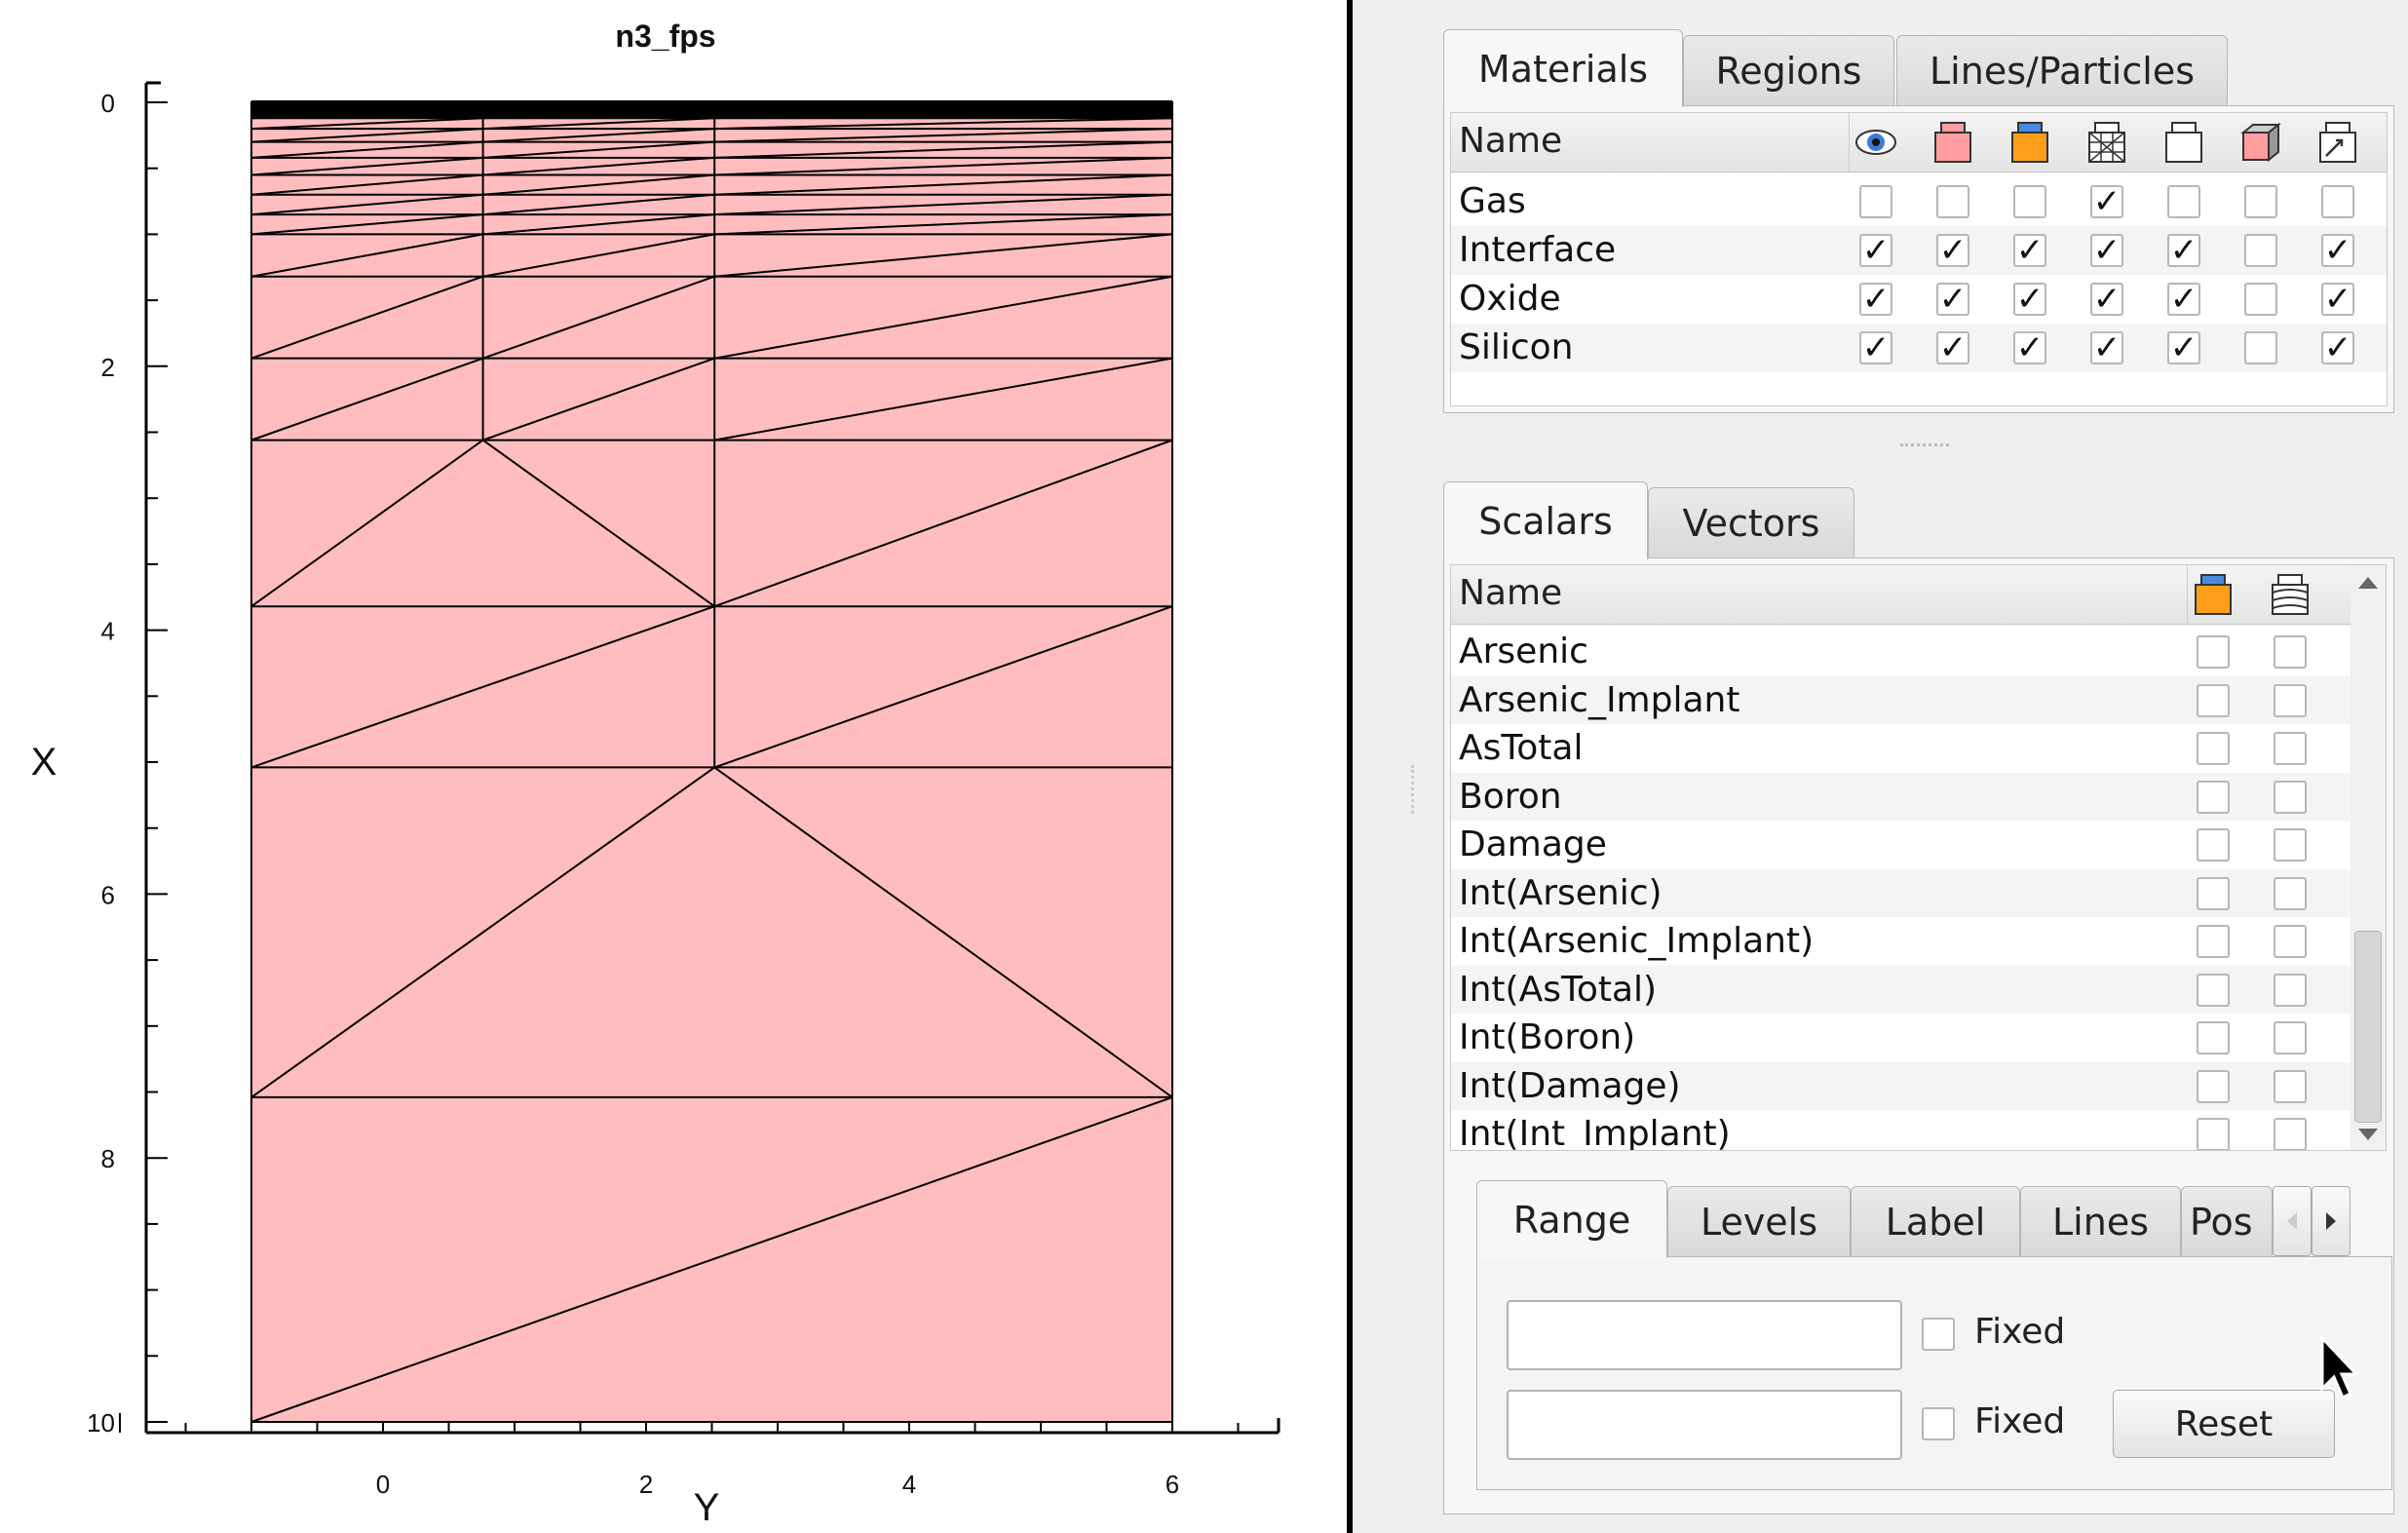 This screenshot has height=1533, width=2408. I want to click on scalars-scrollbar, so click(2369, 857).